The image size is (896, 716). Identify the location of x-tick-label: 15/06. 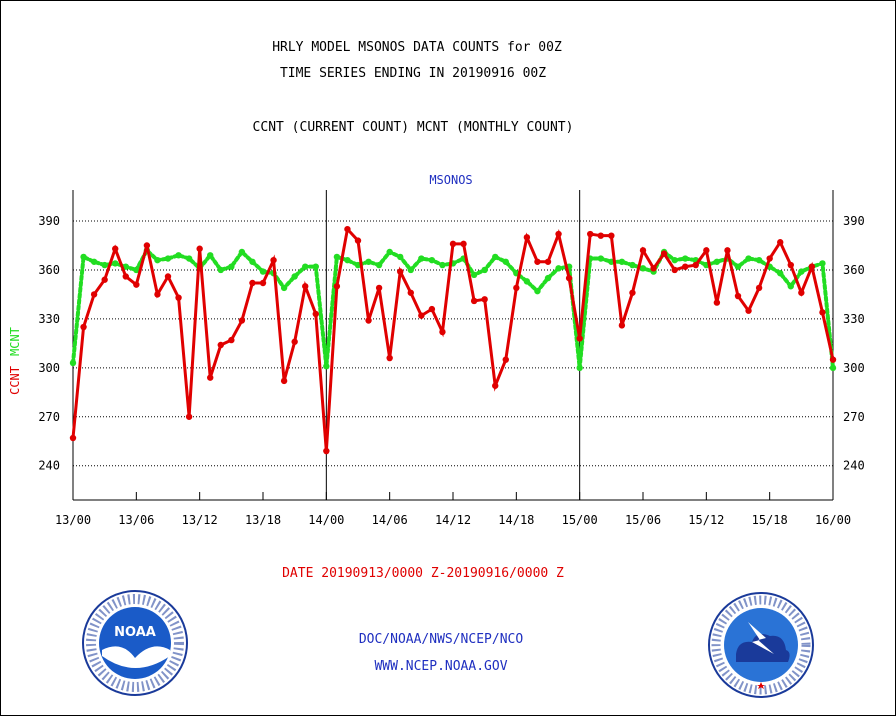
(643, 520).